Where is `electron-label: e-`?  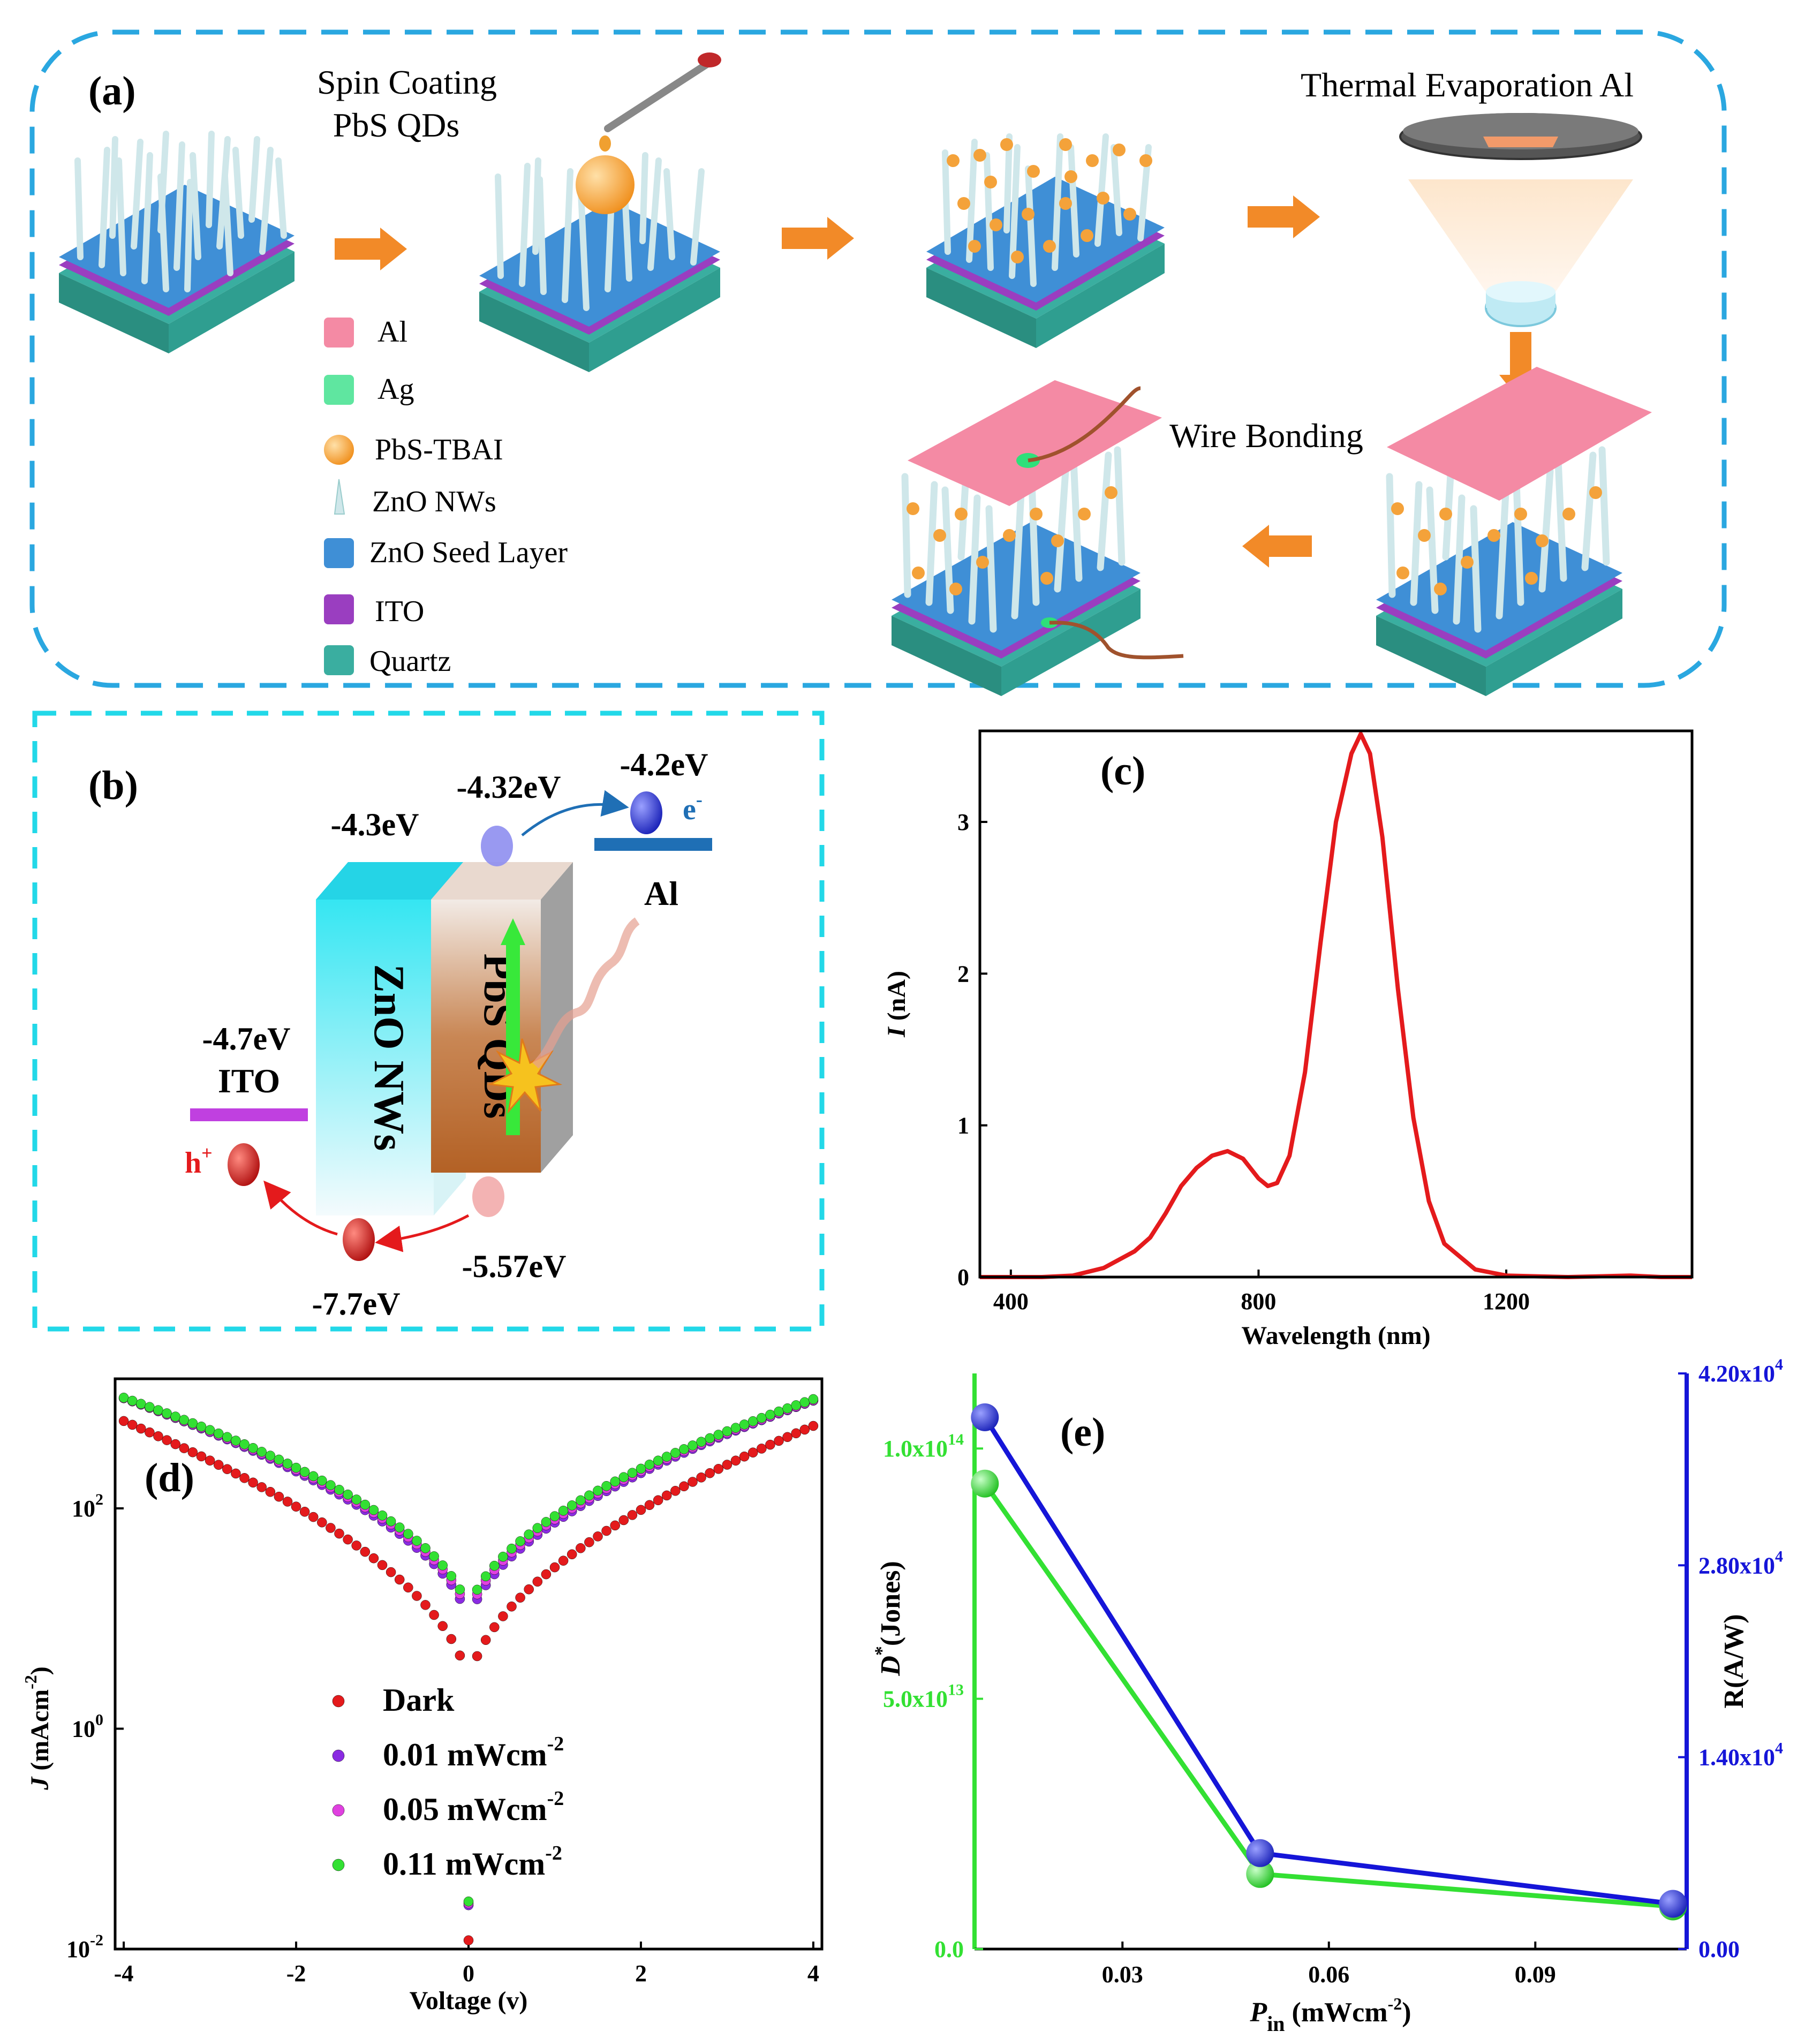 electron-label: e- is located at coordinates (693, 807).